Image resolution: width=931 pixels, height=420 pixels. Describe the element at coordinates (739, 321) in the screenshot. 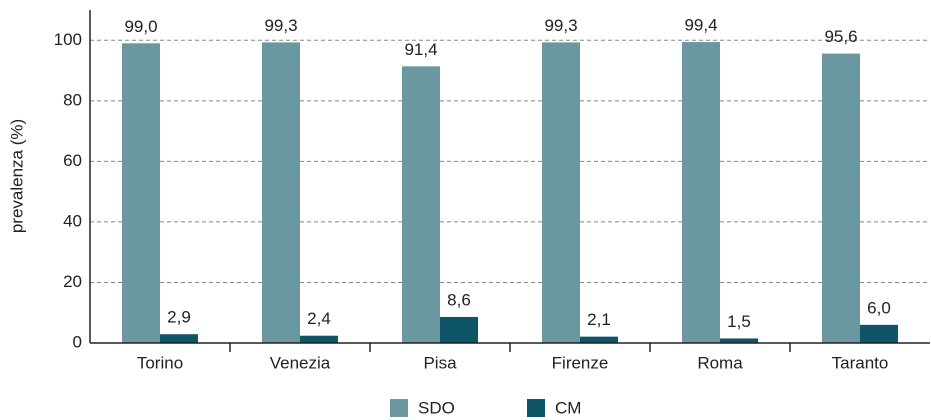

I see `value-label: 1,5` at that location.